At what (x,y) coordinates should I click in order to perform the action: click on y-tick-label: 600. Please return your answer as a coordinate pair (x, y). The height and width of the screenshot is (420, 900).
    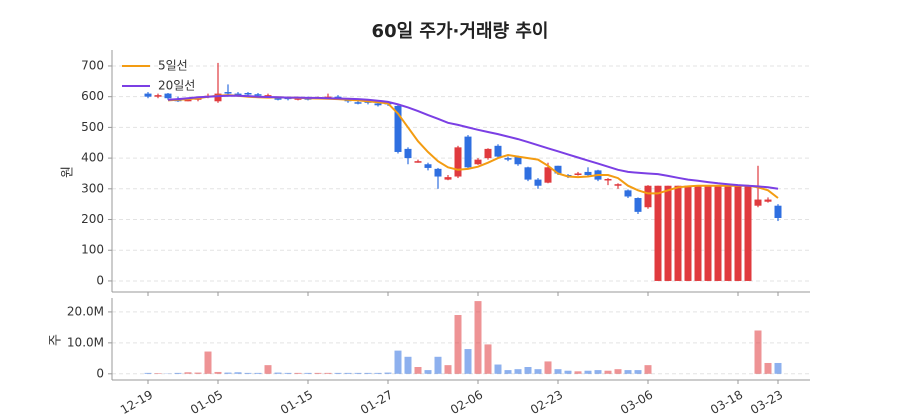
    Looking at the image, I should click on (92, 96).